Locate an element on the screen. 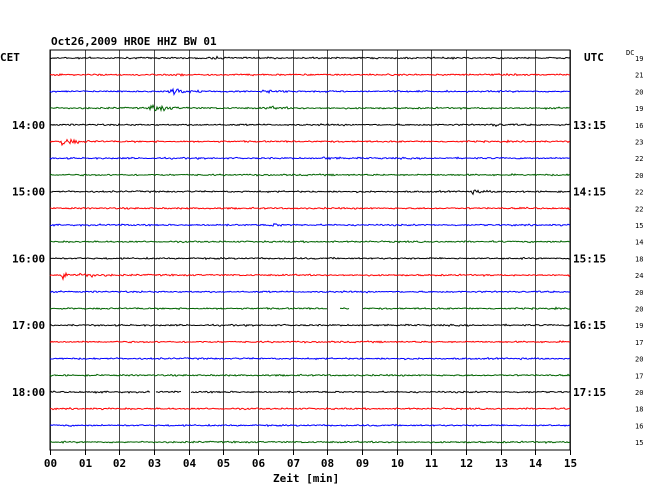  right-hour-label: 14:15 is located at coordinates (589, 192).